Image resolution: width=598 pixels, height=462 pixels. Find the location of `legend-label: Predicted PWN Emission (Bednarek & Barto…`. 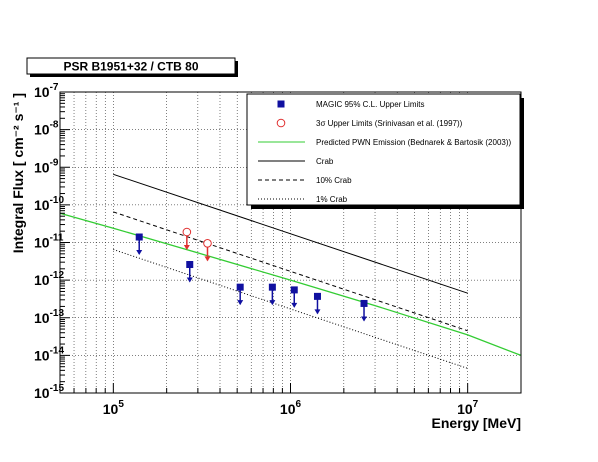

legend-label: Predicted PWN Emission (Bednarek & Barto… is located at coordinates (414, 142).